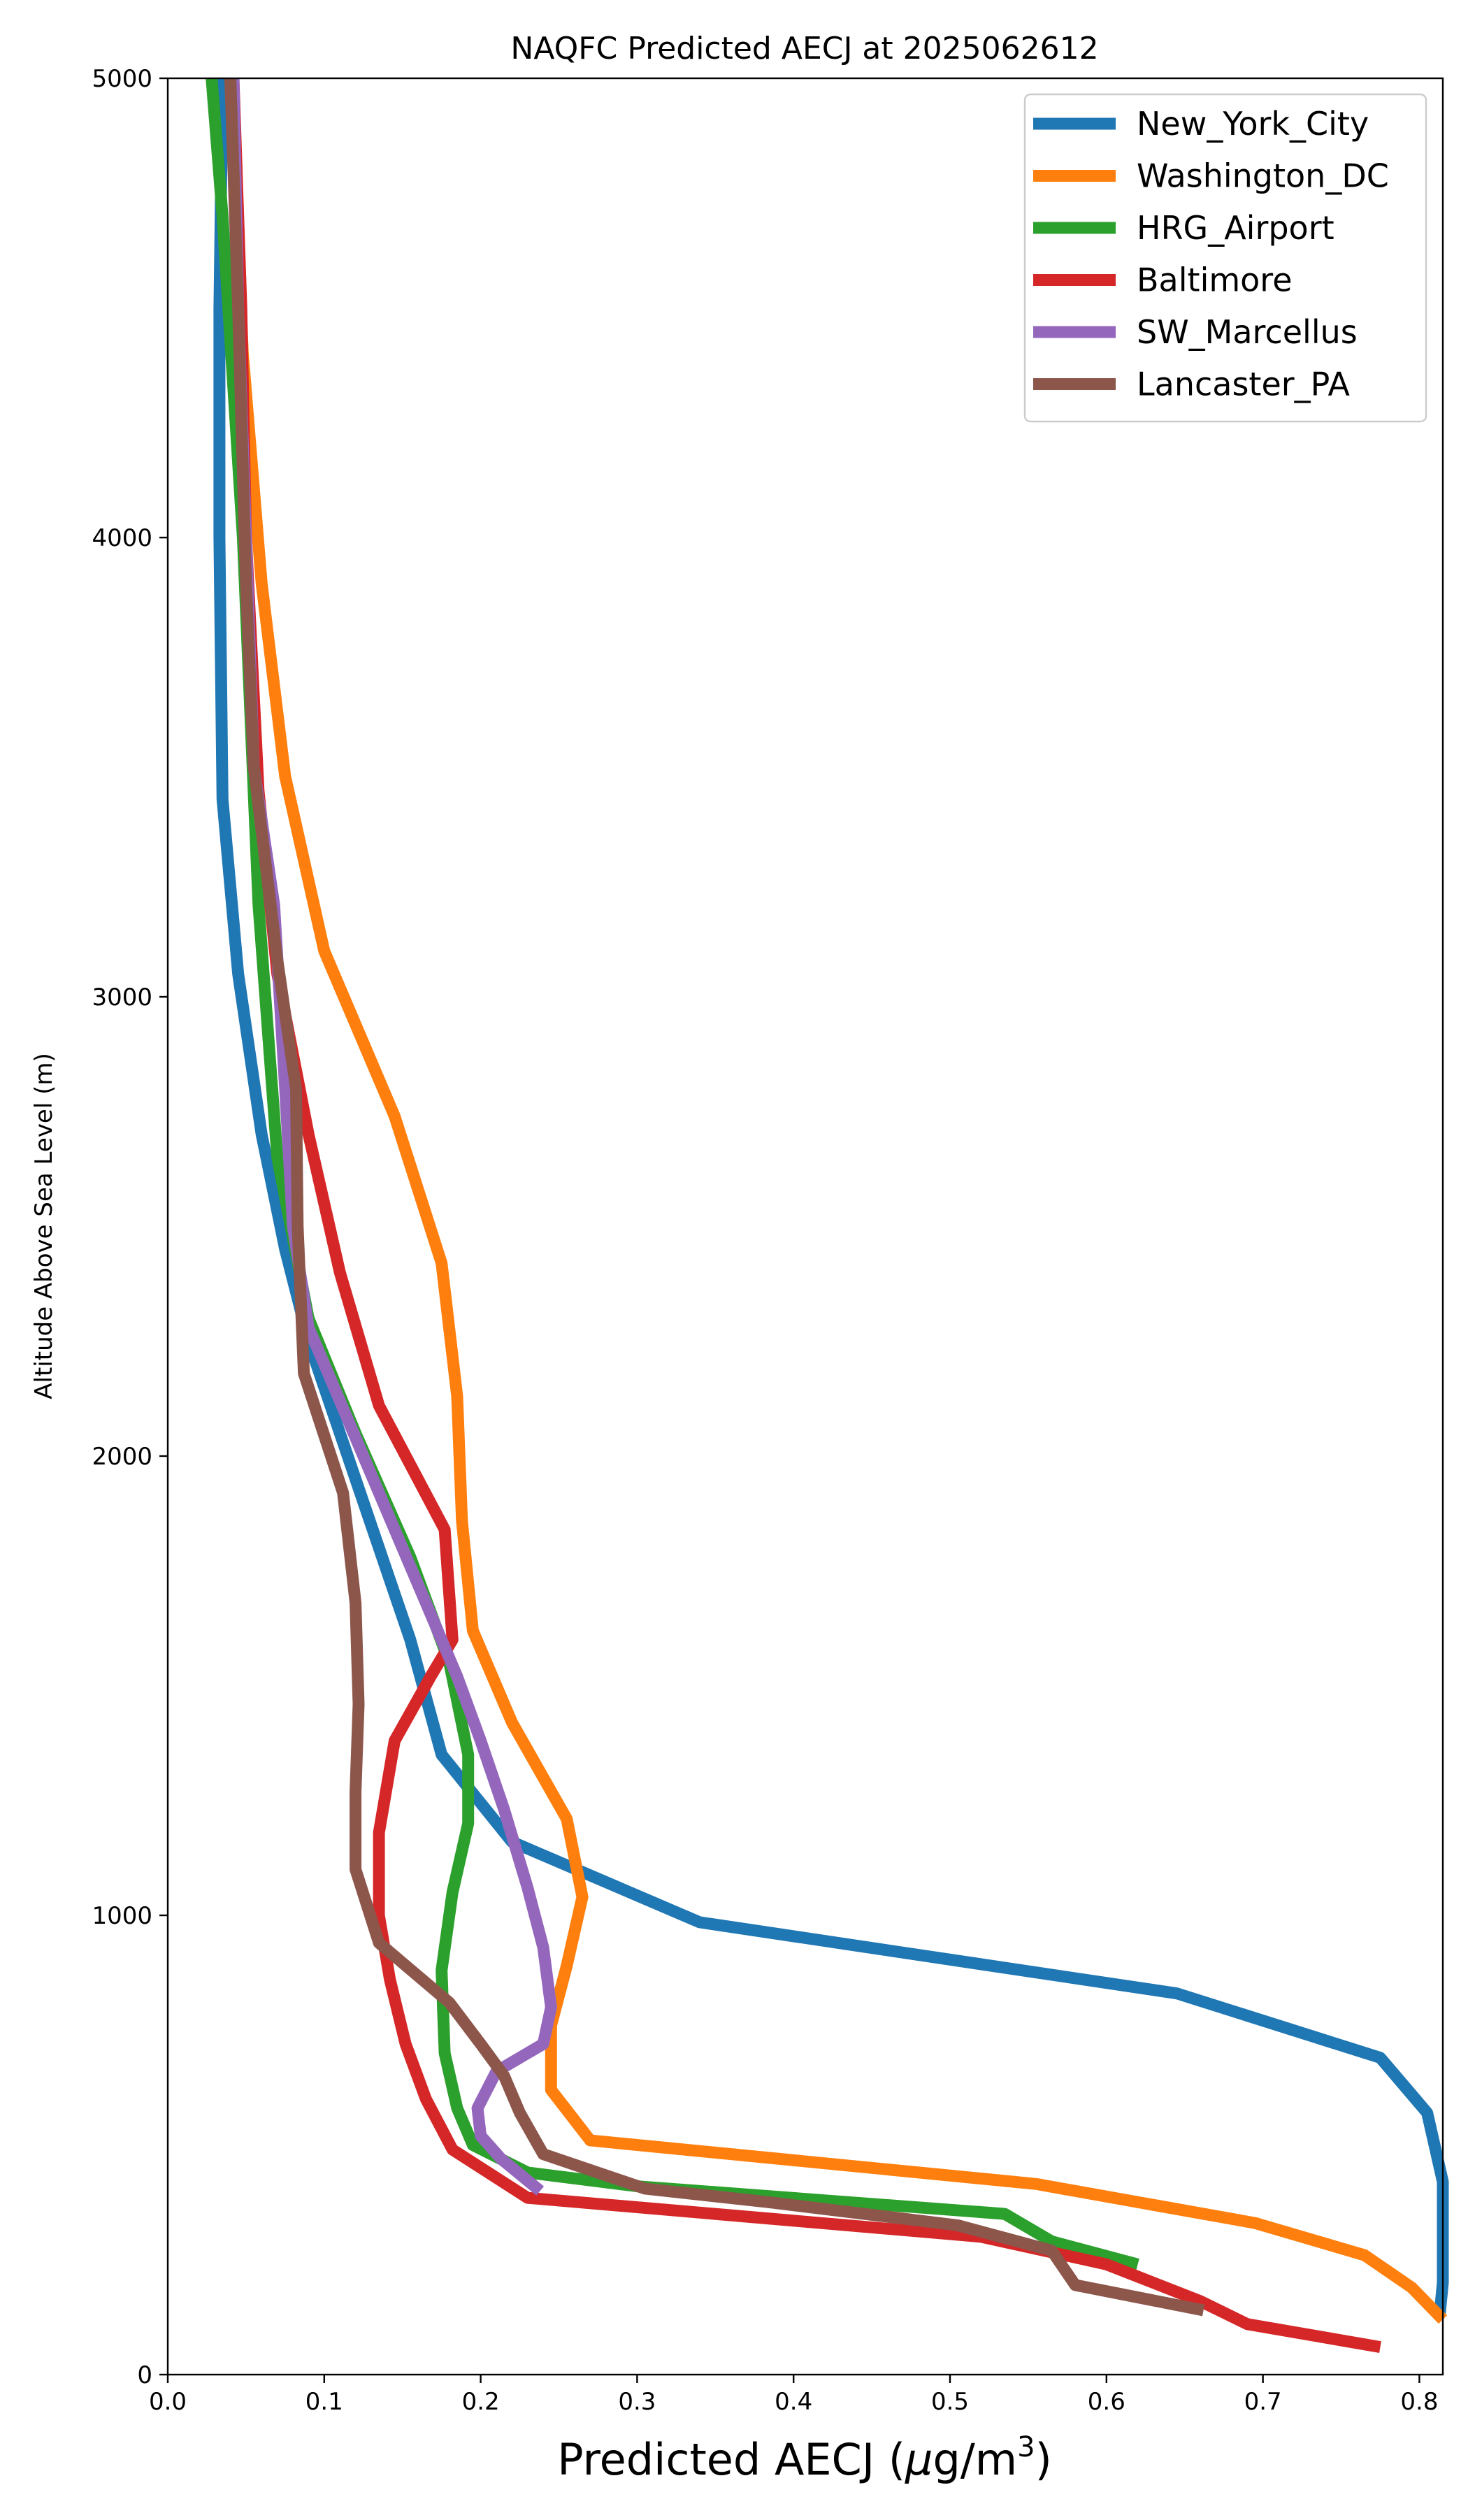 The width and height of the screenshot is (1468, 2520). I want to click on x-tick-label: 0.3, so click(637, 2402).